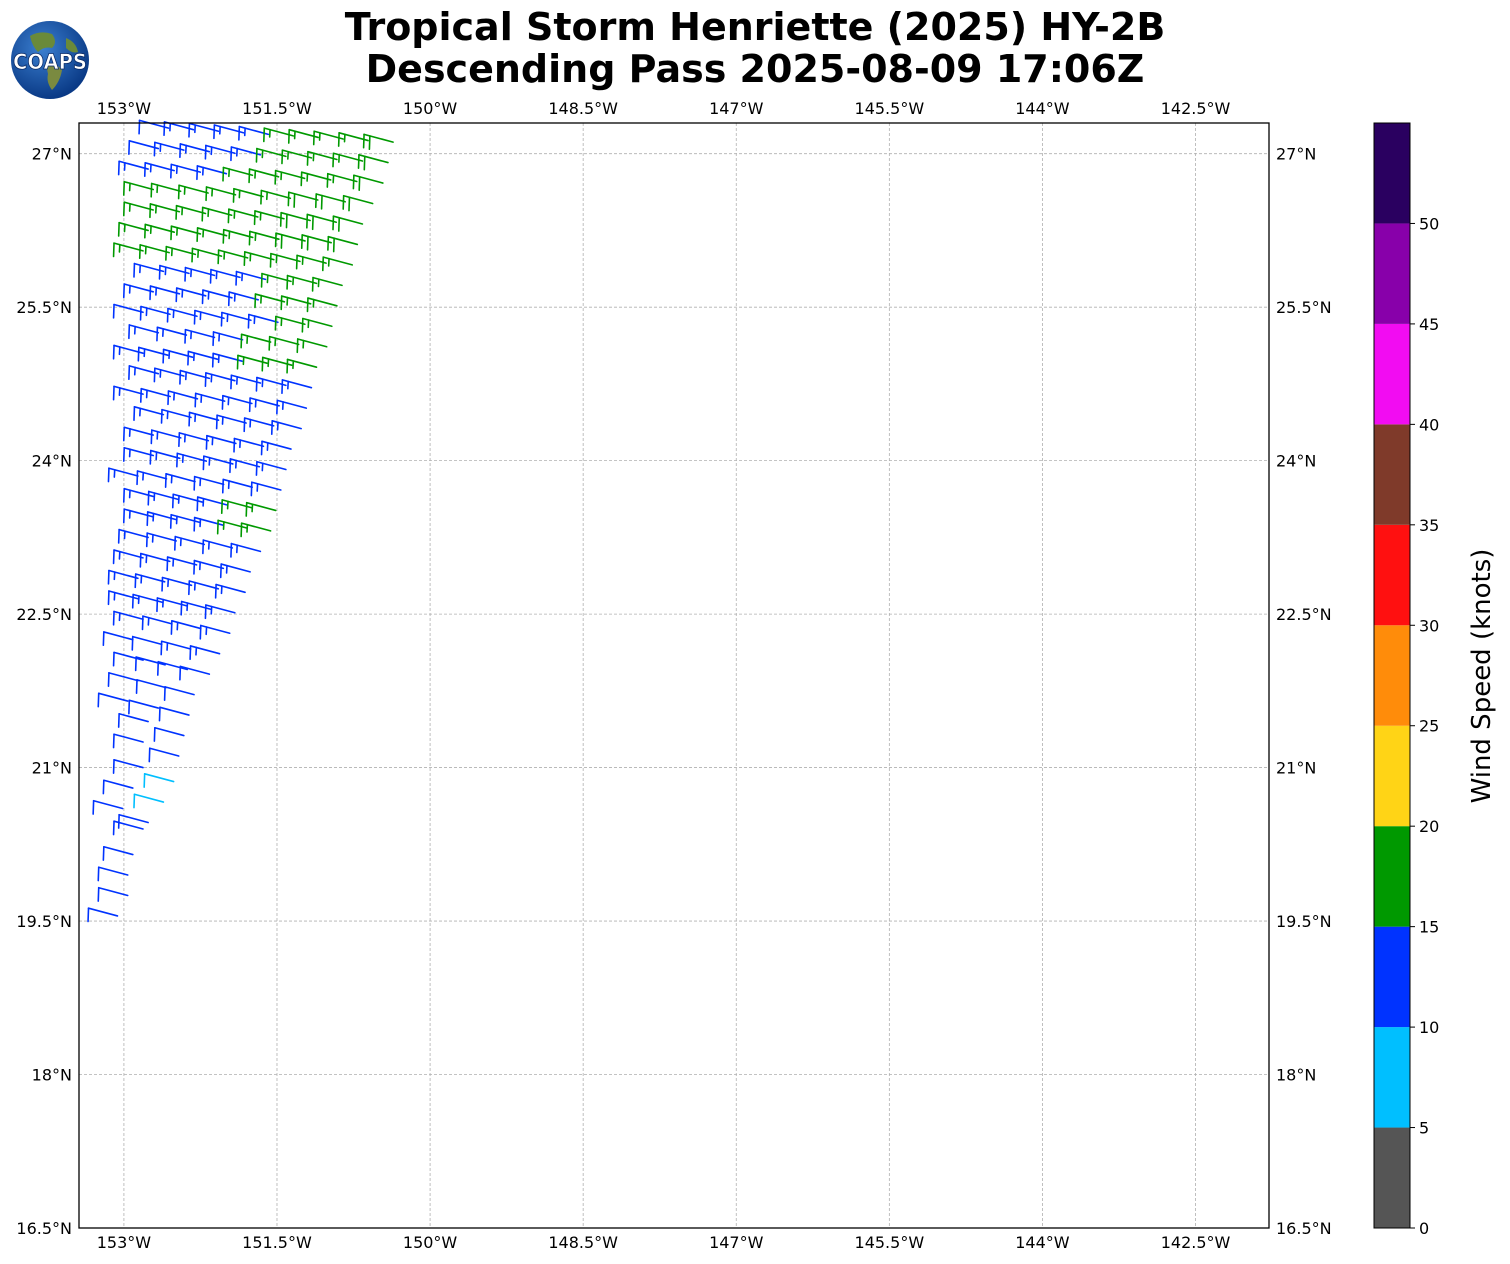 This screenshot has width=1510, height=1264. I want to click on colorbar-frame, so click(1392, 675).